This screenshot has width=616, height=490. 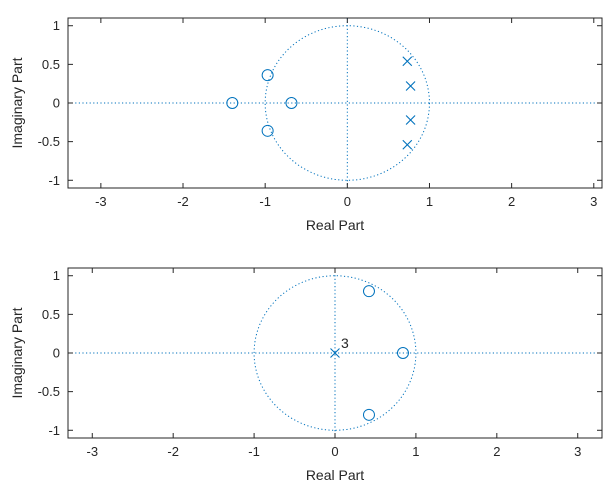 What do you see at coordinates (334, 451) in the screenshot?
I see `panel-2-x-tick-label: 0` at bounding box center [334, 451].